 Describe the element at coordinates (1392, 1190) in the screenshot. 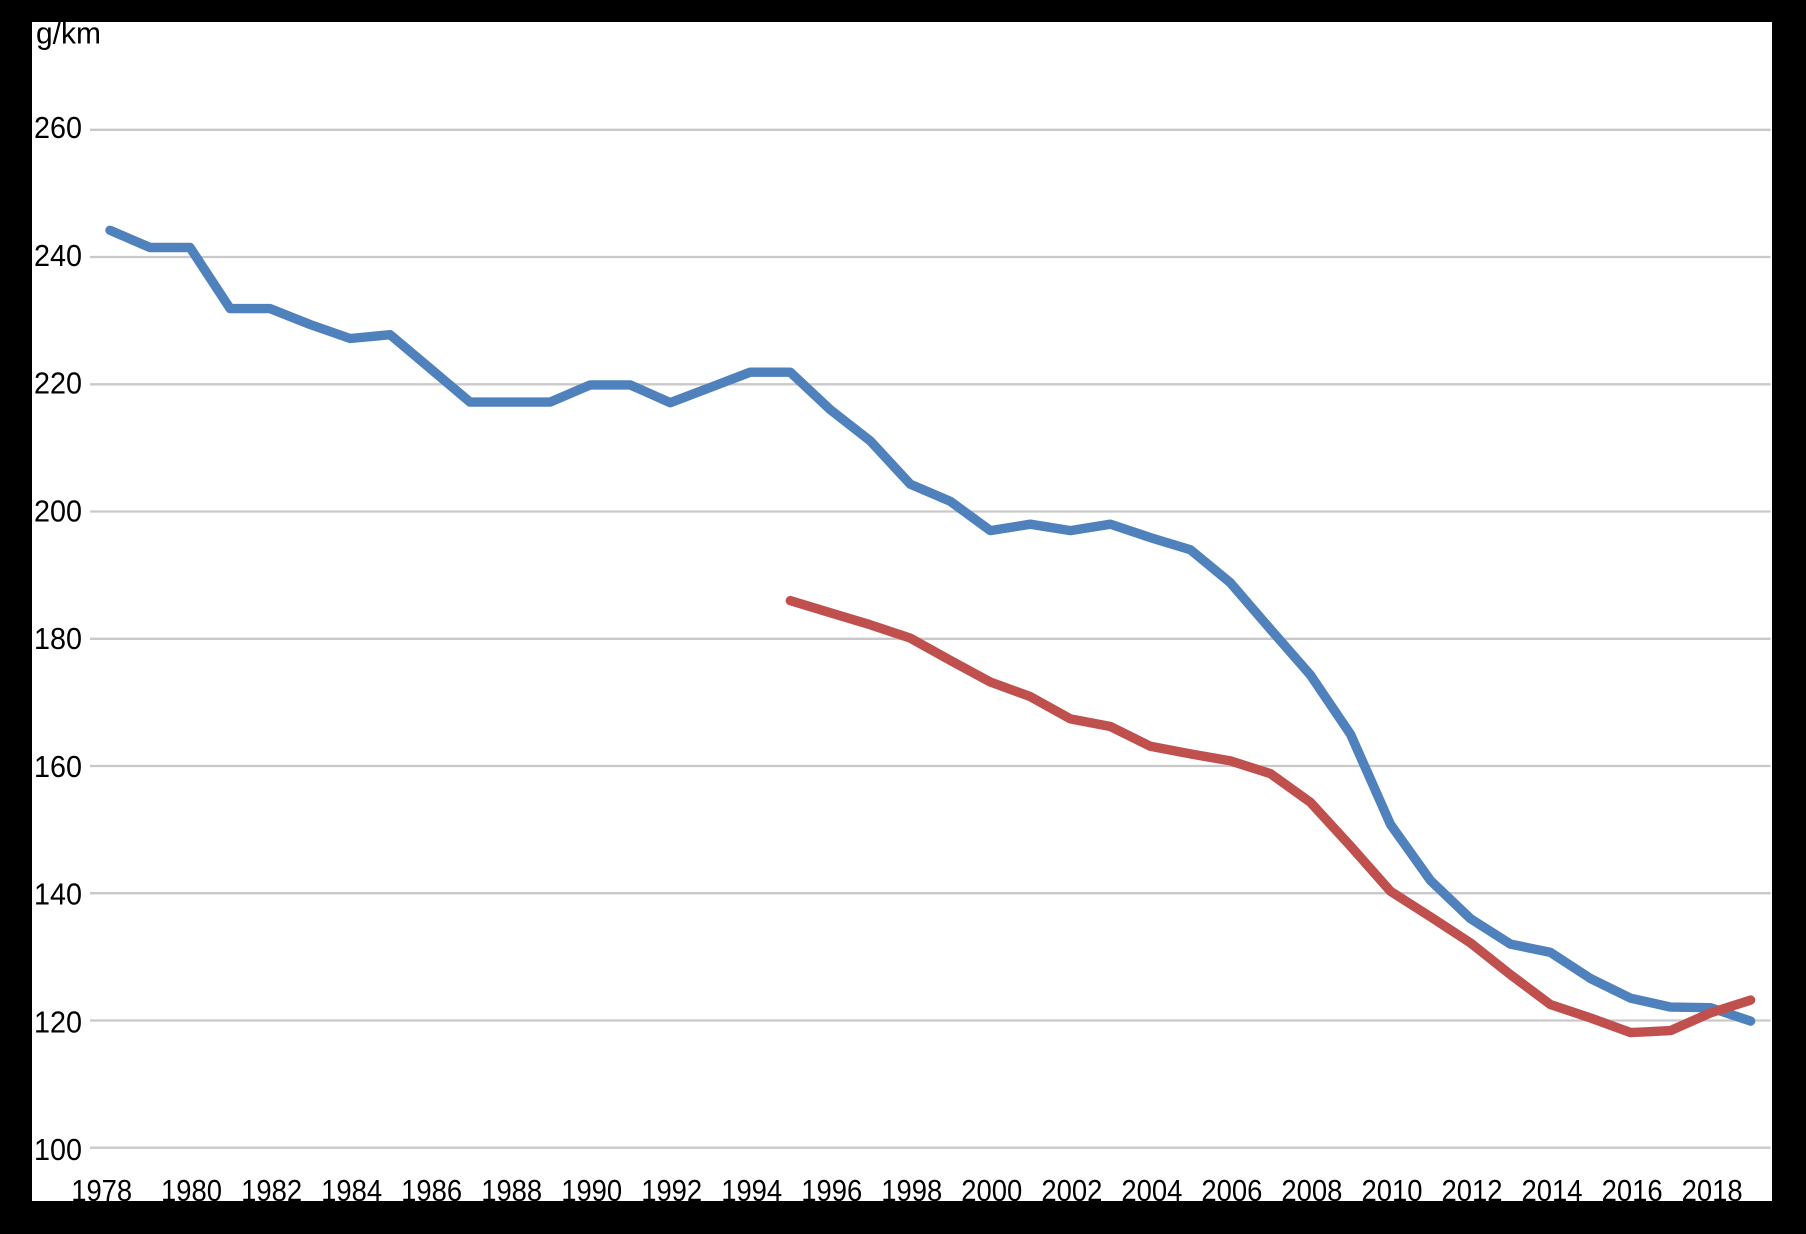

I see `svg-text: 2010` at that location.